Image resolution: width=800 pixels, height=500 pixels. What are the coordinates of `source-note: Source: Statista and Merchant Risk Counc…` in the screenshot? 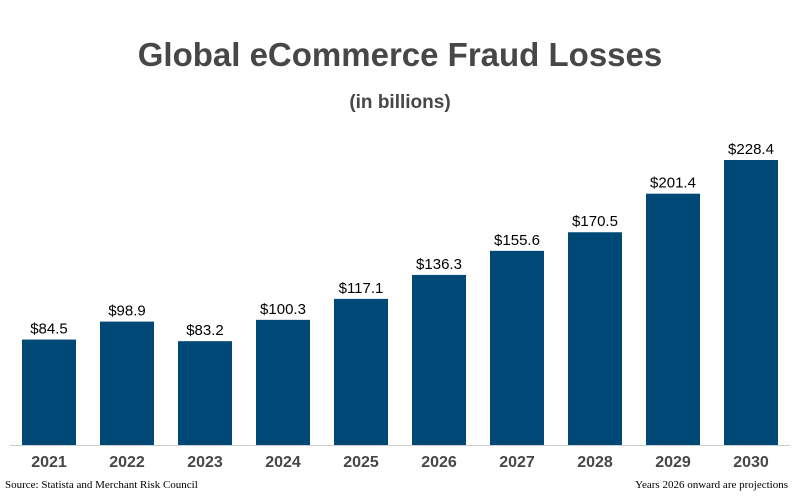 It's located at (101, 485).